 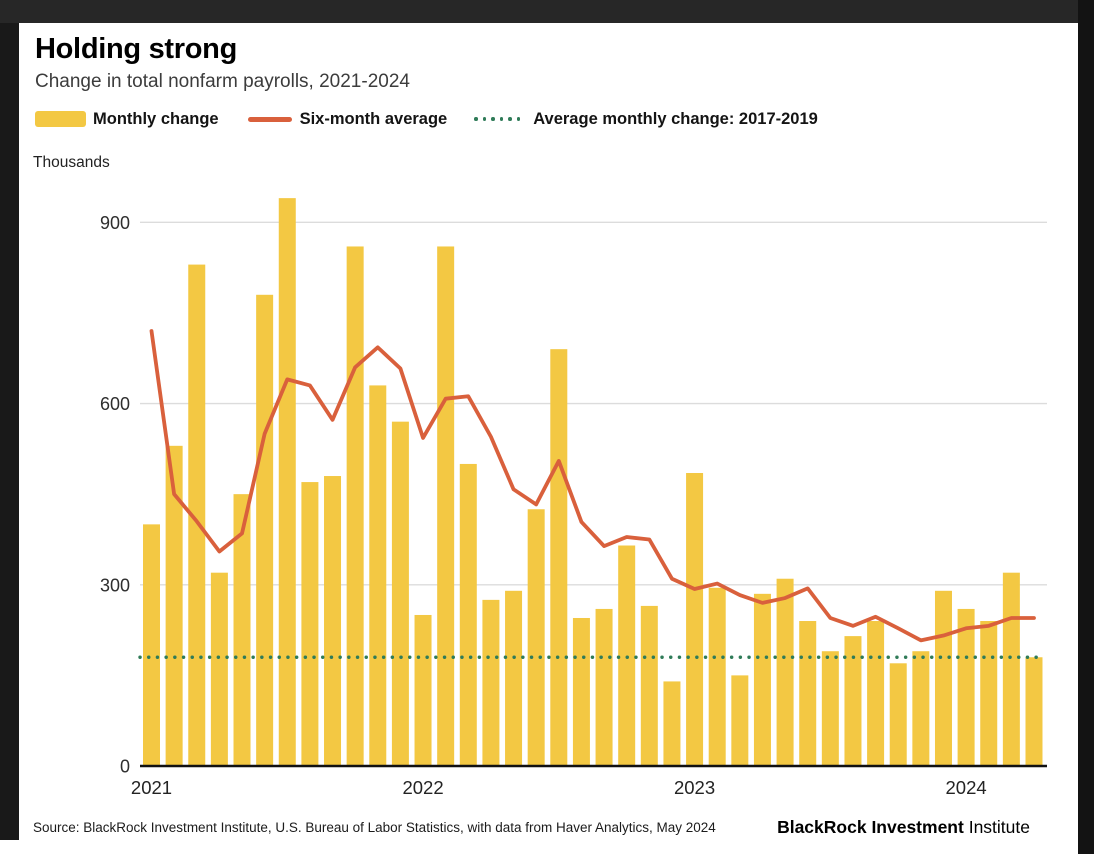 I want to click on bar-Aug 2022, so click(x=581, y=691).